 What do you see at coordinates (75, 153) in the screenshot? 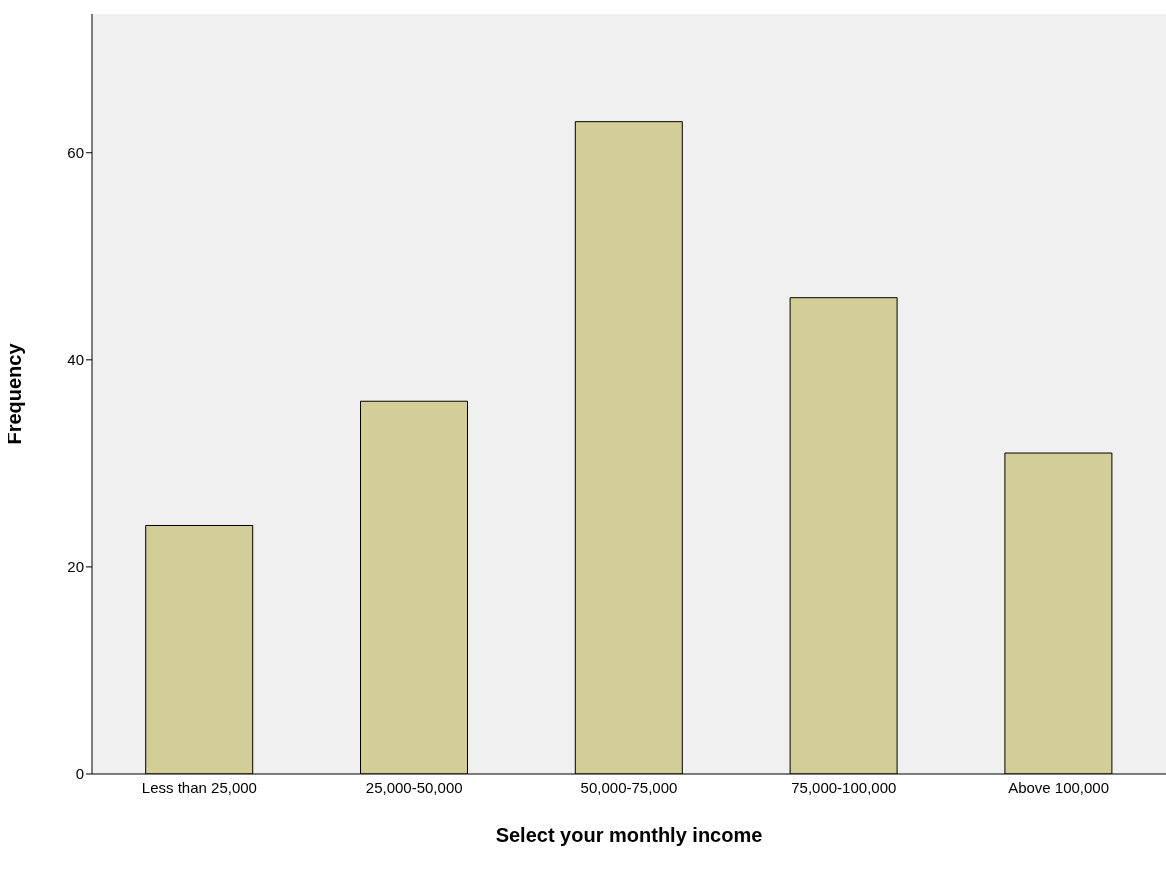
I see `y-tick-label: 60` at bounding box center [75, 153].